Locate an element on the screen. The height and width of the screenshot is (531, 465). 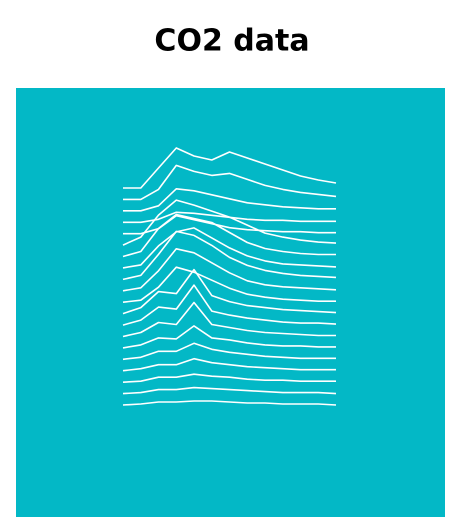
chart-title: CO2 data is located at coordinates (231, 41).